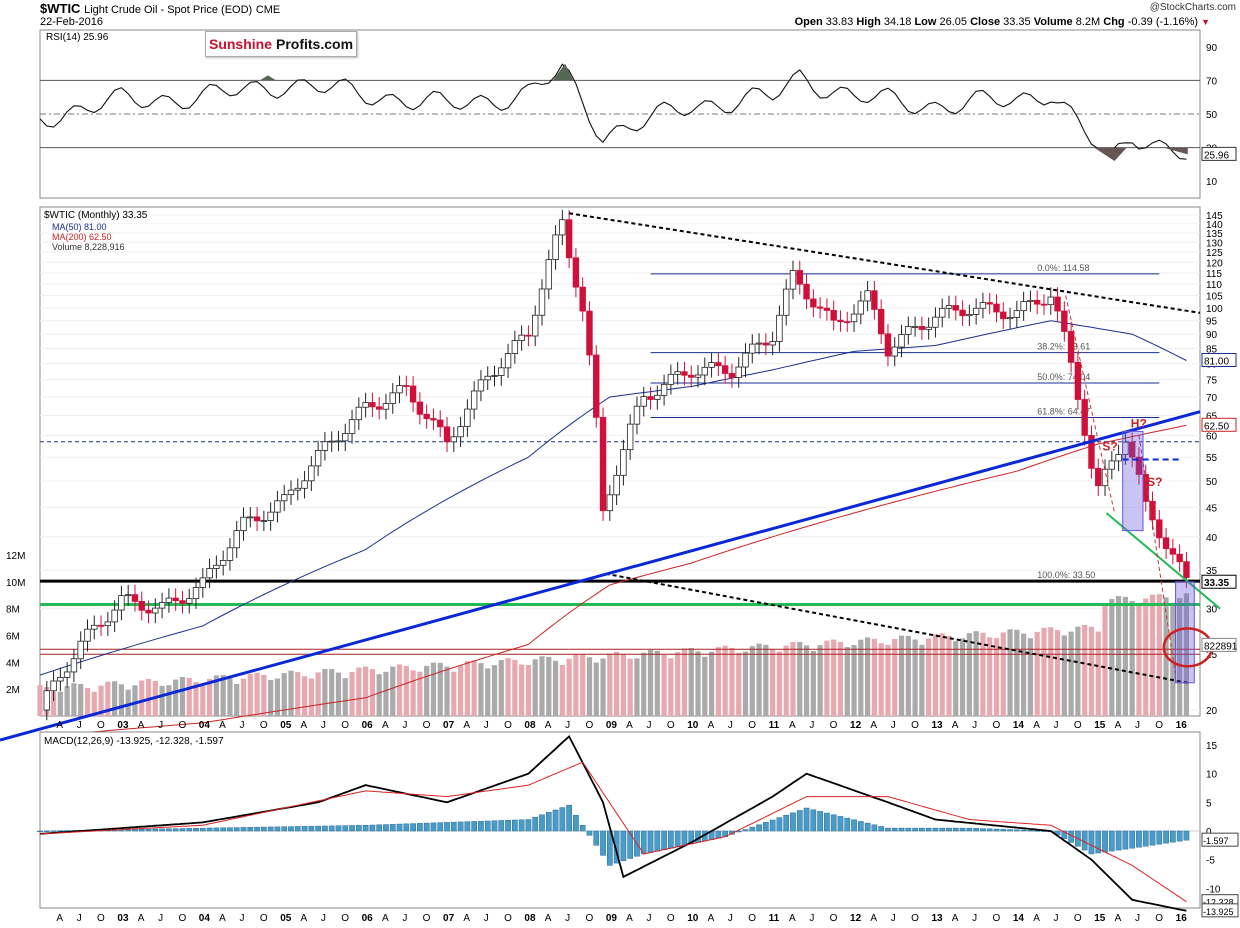 The width and height of the screenshot is (1240, 928). I want to click on price-tick-label: 35, so click(1212, 571).